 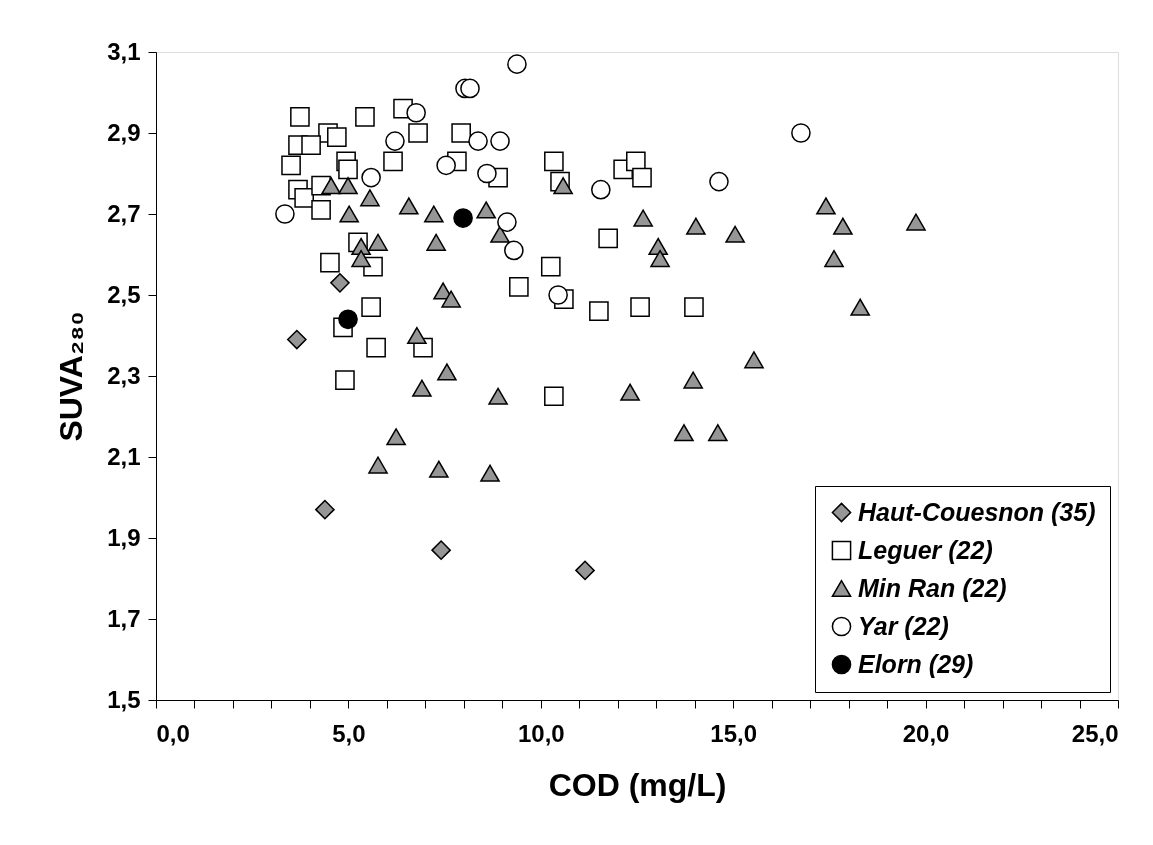 I want to click on x-tick-label: 15,0, so click(x=734, y=733).